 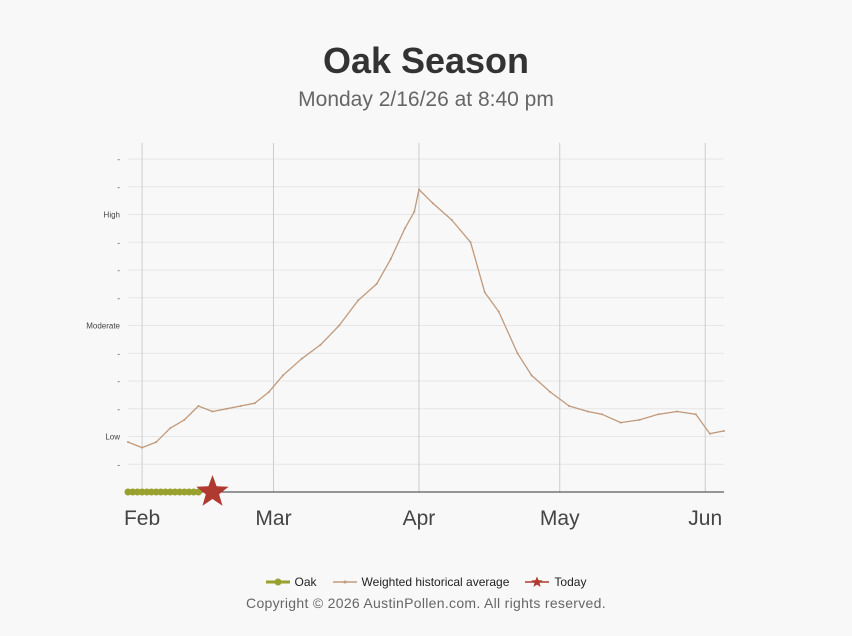 I want to click on legend-item-oak: Oak, so click(x=291, y=582).